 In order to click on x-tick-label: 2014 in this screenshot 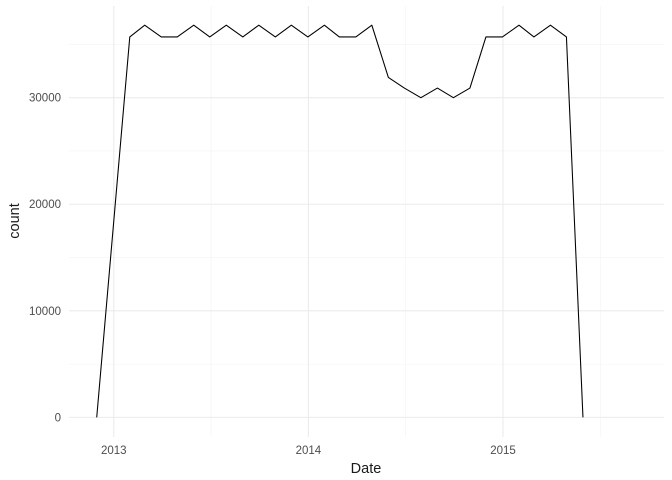, I will do `click(309, 451)`.